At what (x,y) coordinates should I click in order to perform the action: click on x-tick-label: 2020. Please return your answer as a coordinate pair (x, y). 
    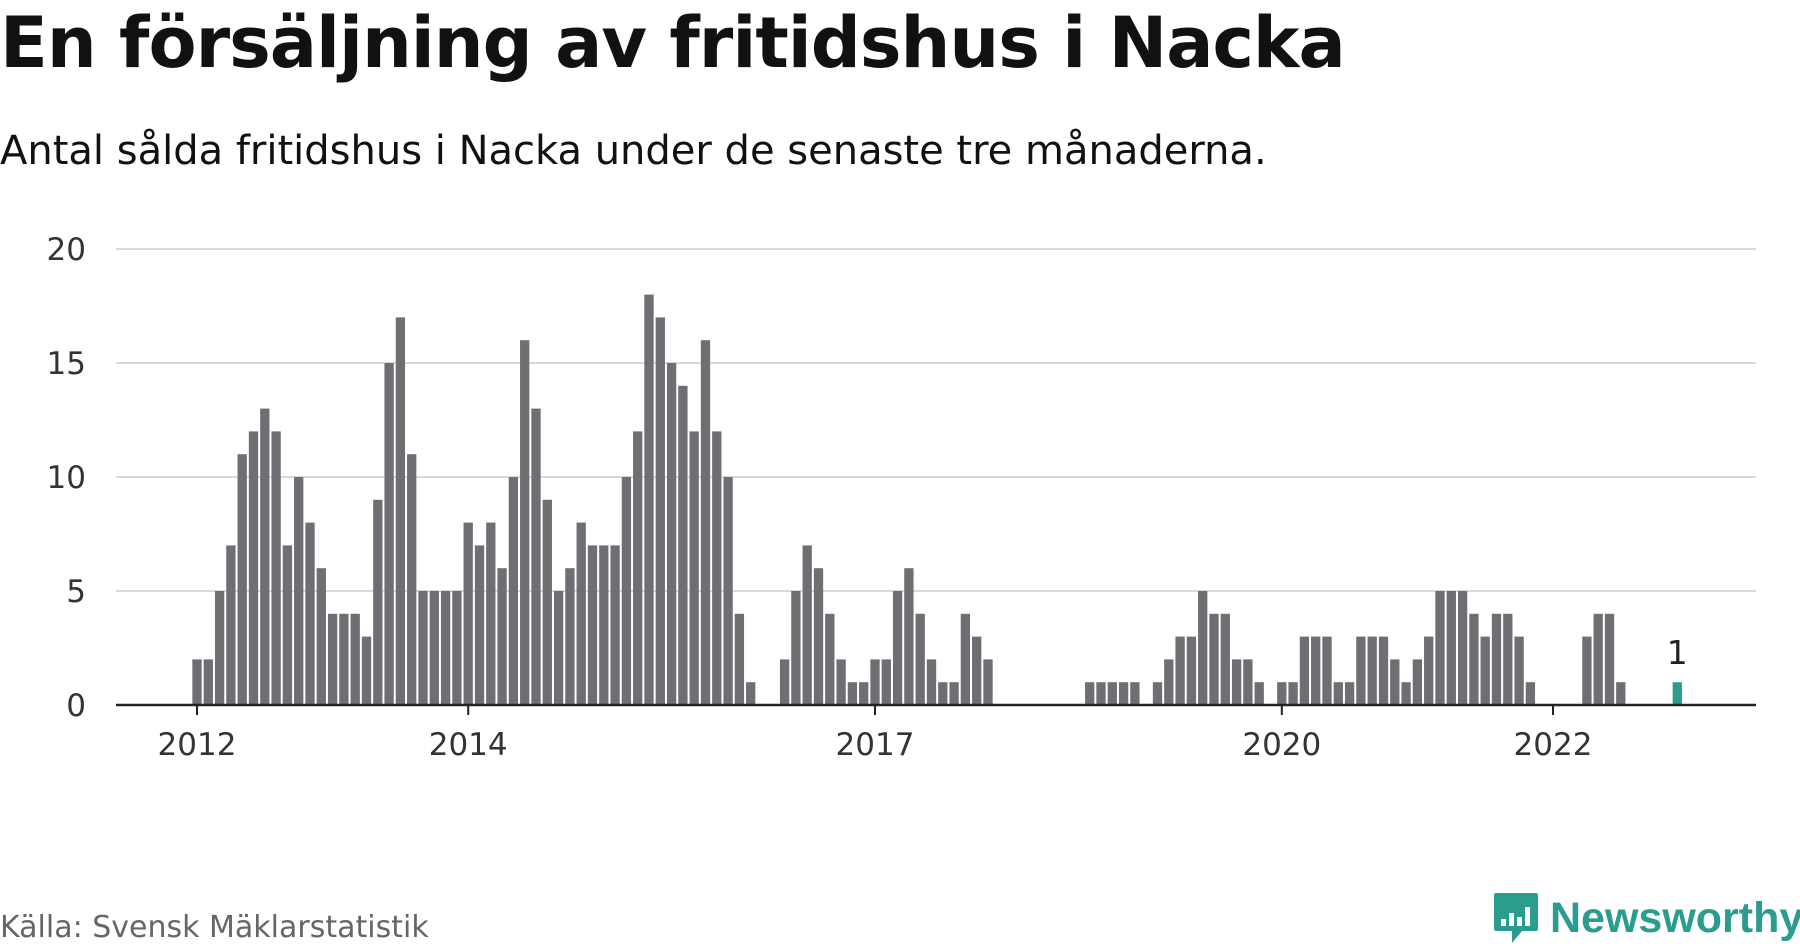
    Looking at the image, I should click on (1281, 745).